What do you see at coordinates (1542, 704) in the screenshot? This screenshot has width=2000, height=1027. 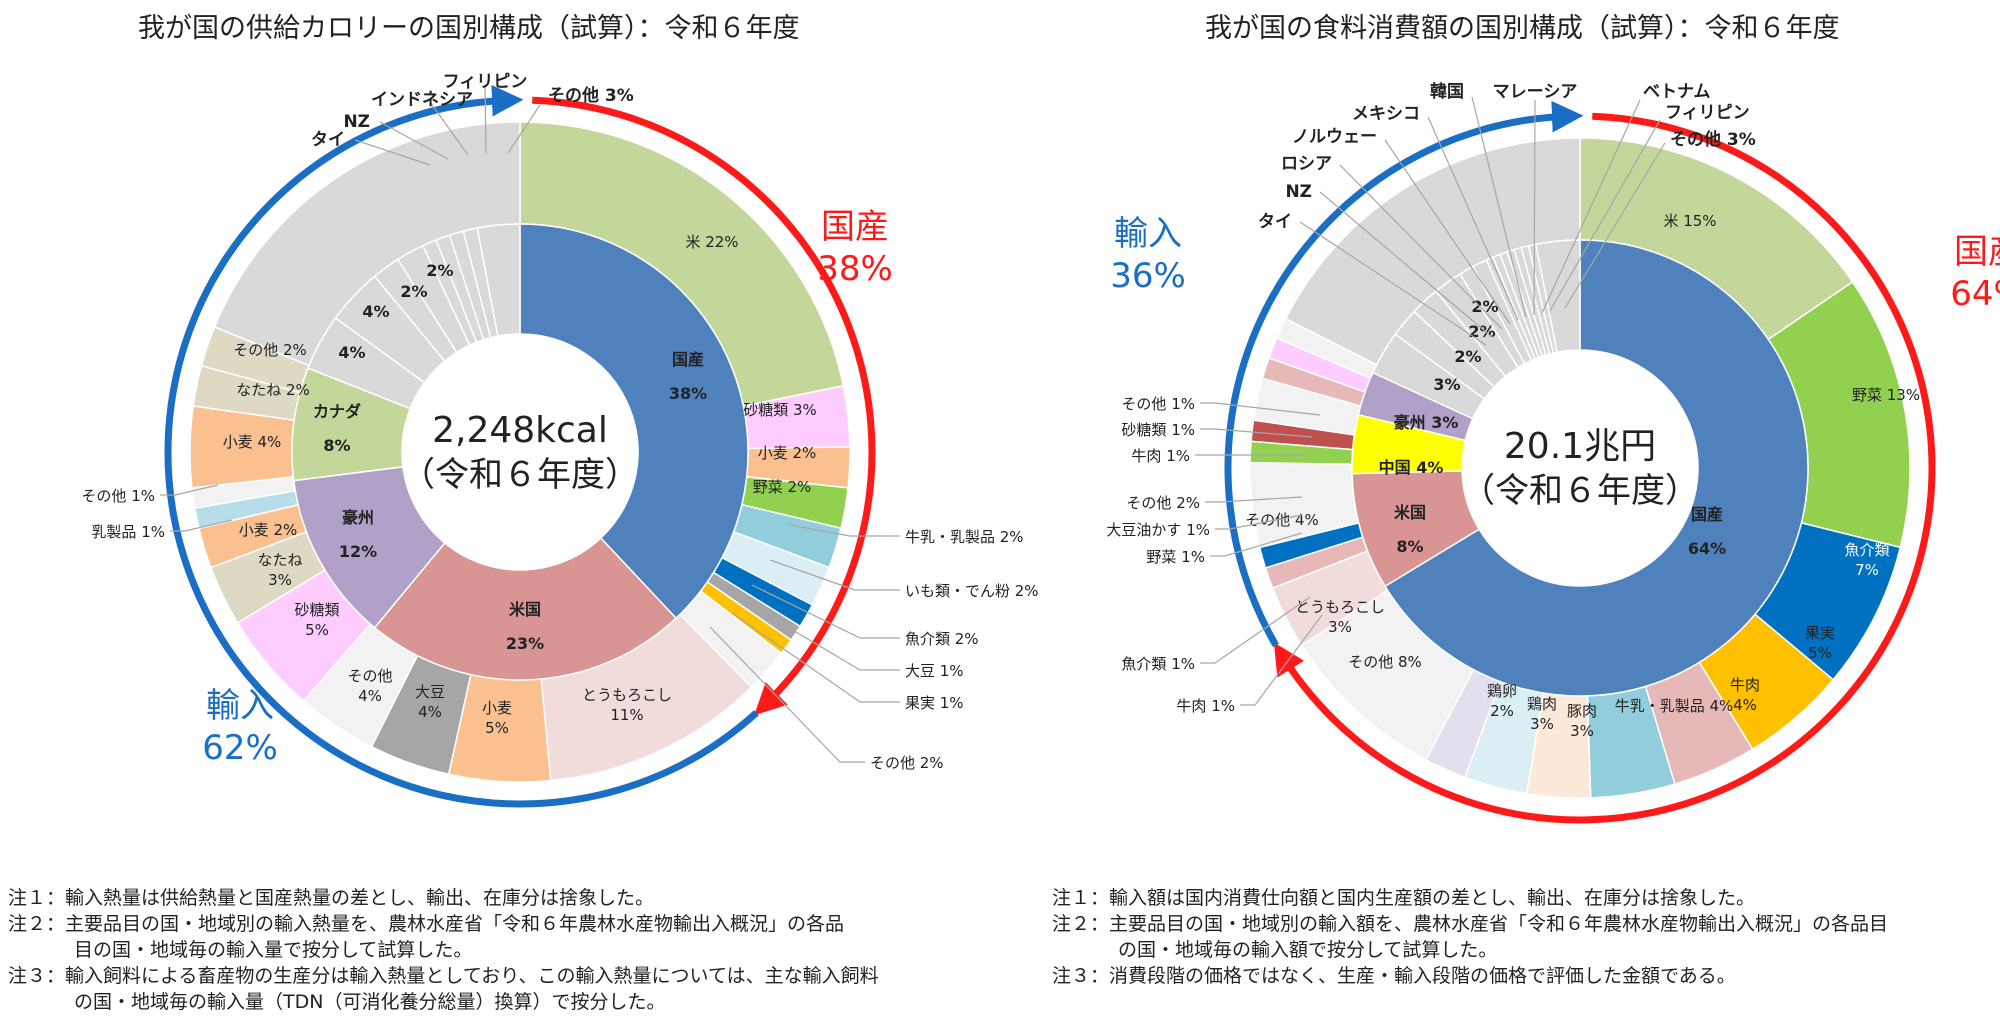 I see `svg-text: 鶏肉` at bounding box center [1542, 704].